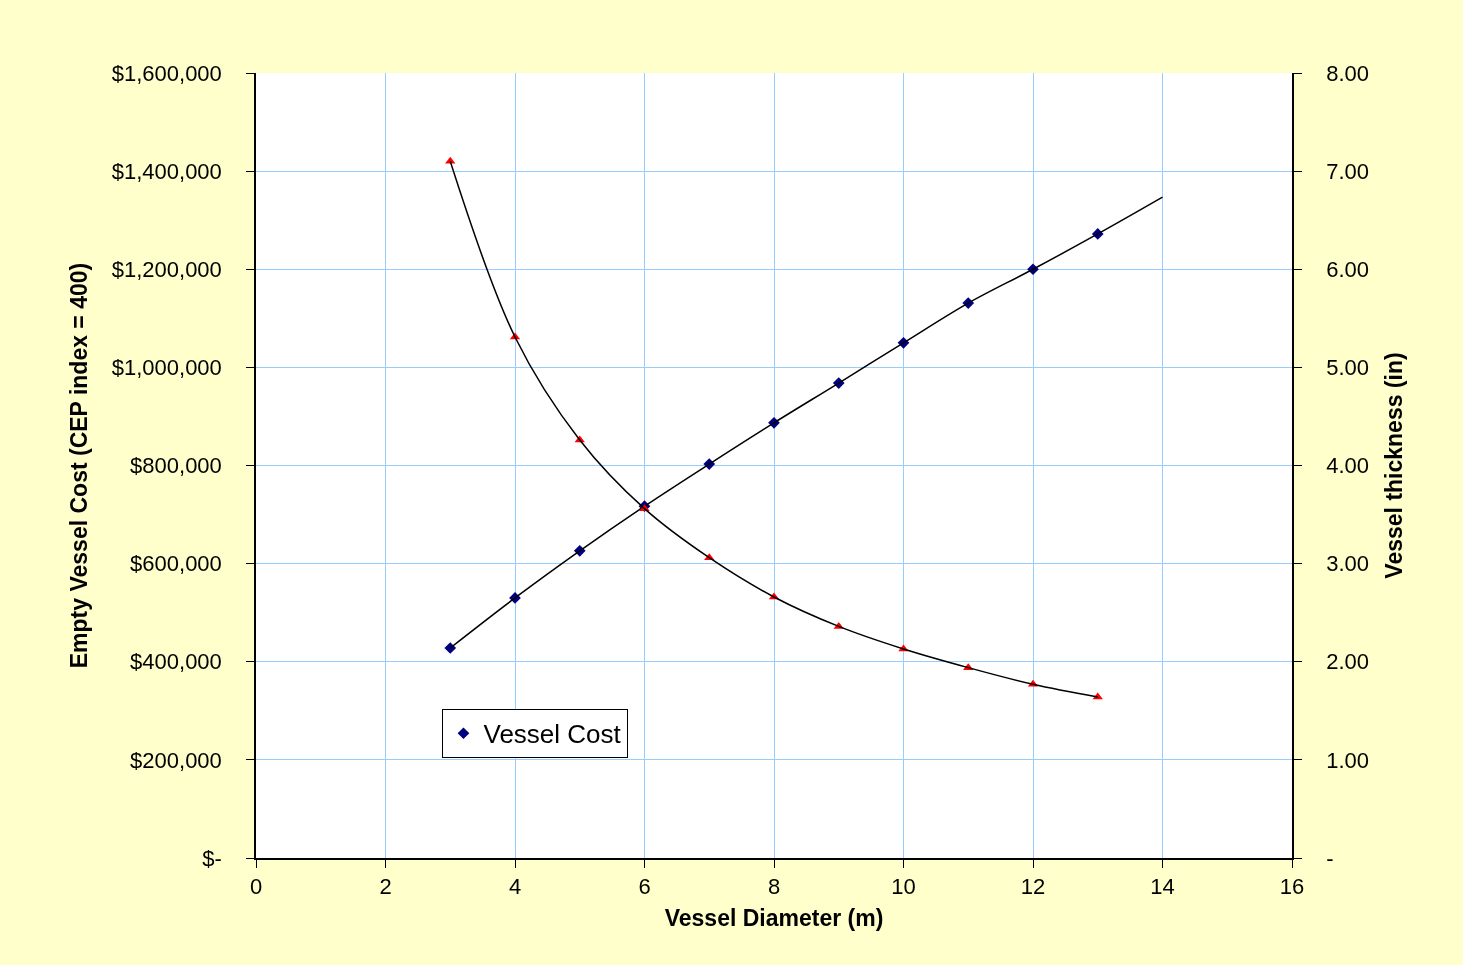  What do you see at coordinates (78, 465) in the screenshot?
I see `y-axis-title: Empty Vessel Cost (CEP index = 400)` at bounding box center [78, 465].